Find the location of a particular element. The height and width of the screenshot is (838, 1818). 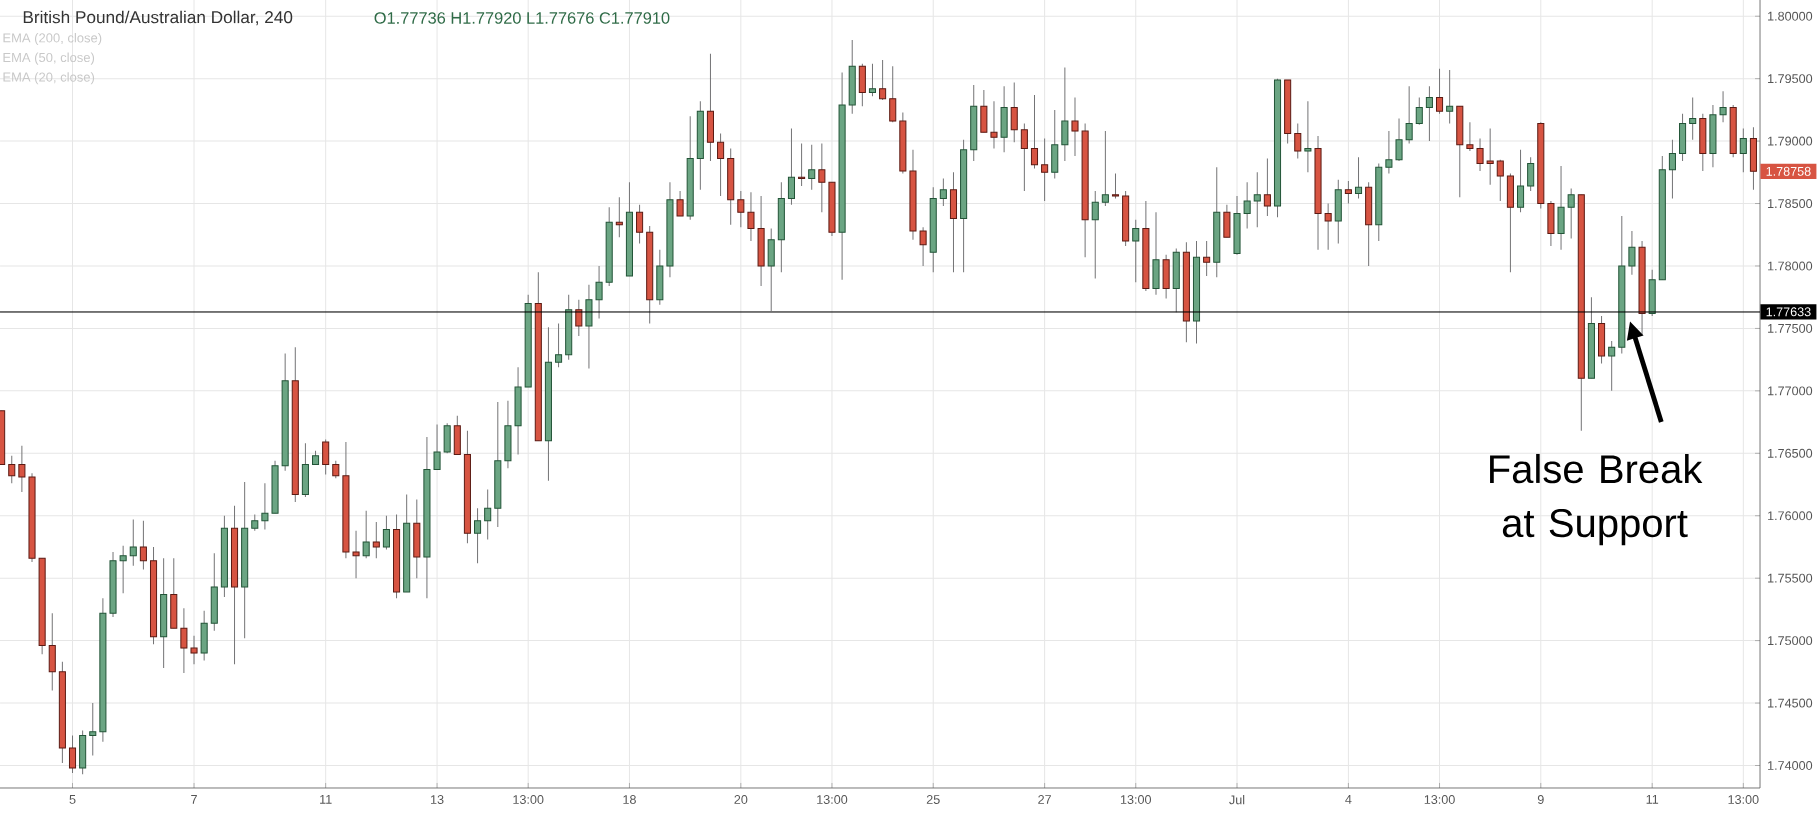

y-tick-label: 1.76000 is located at coordinates (1790, 516).